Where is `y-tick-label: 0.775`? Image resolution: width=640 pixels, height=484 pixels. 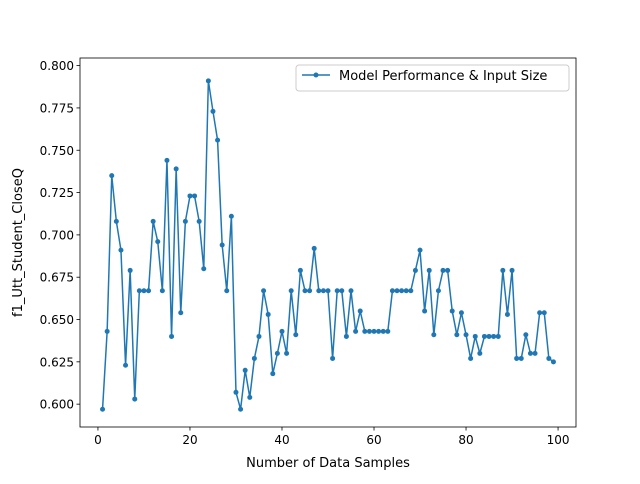
y-tick-label: 0.775 is located at coordinates (57, 108).